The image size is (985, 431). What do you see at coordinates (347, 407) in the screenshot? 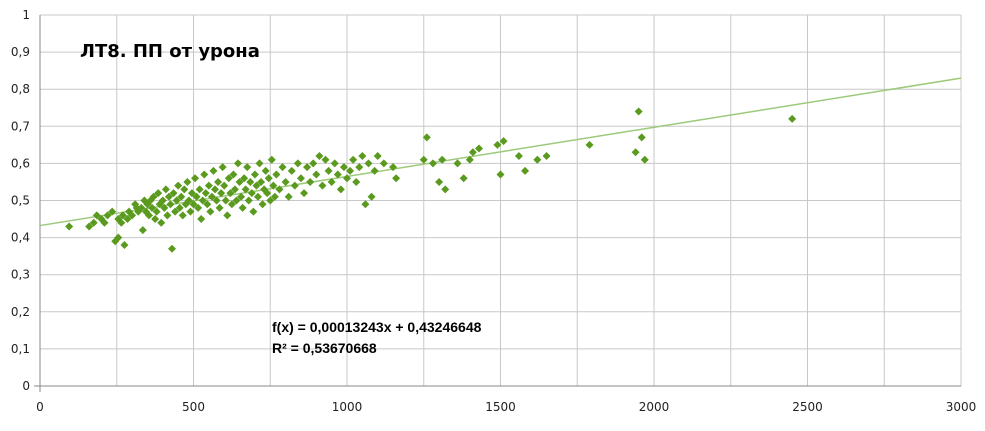
I see `x-tick-label: 1000` at bounding box center [347, 407].